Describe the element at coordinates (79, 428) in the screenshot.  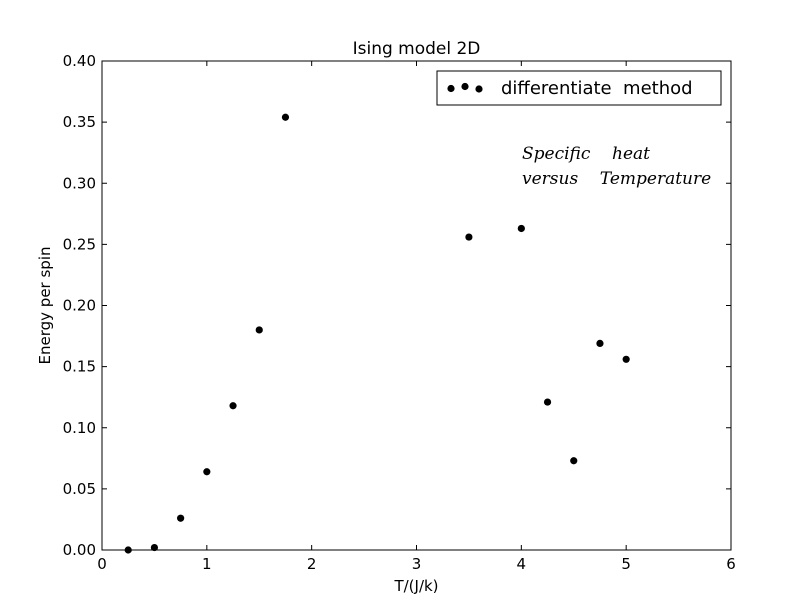
I see `y-tick-label: 0.10` at that location.